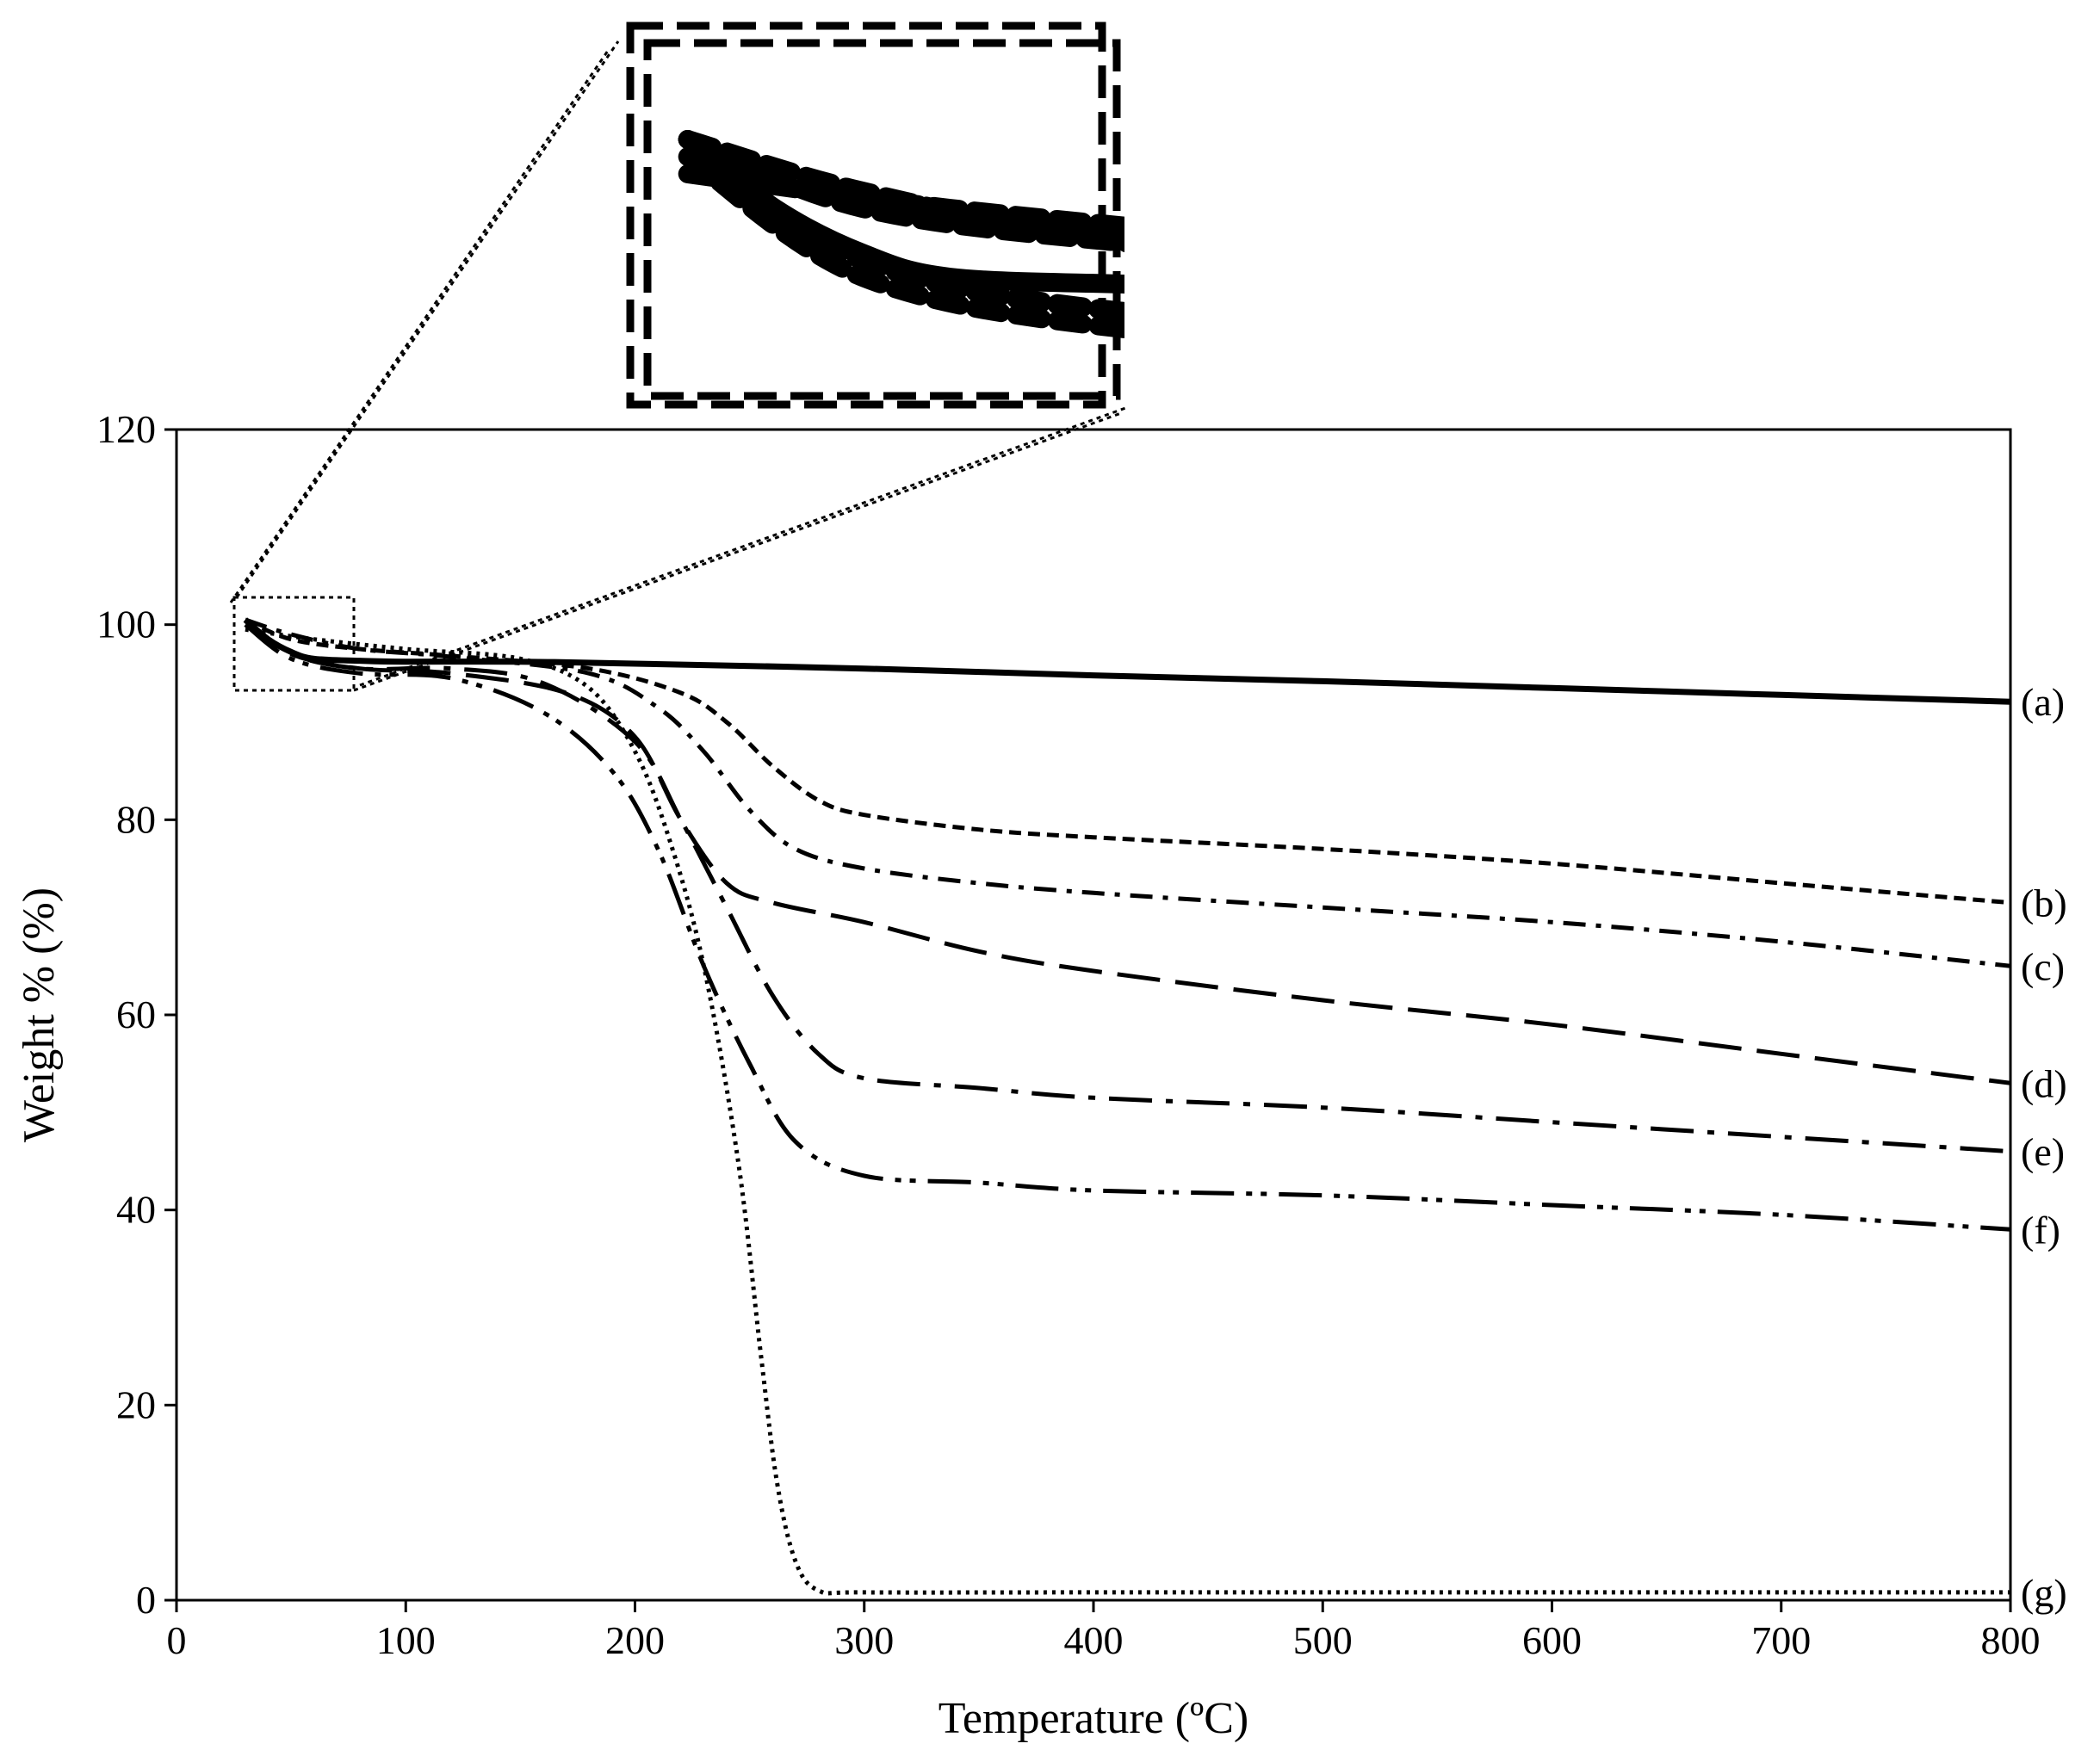 Image resolution: width=2100 pixels, height=1756 pixels. I want to click on x-tick-label: 500, so click(1323, 1640).